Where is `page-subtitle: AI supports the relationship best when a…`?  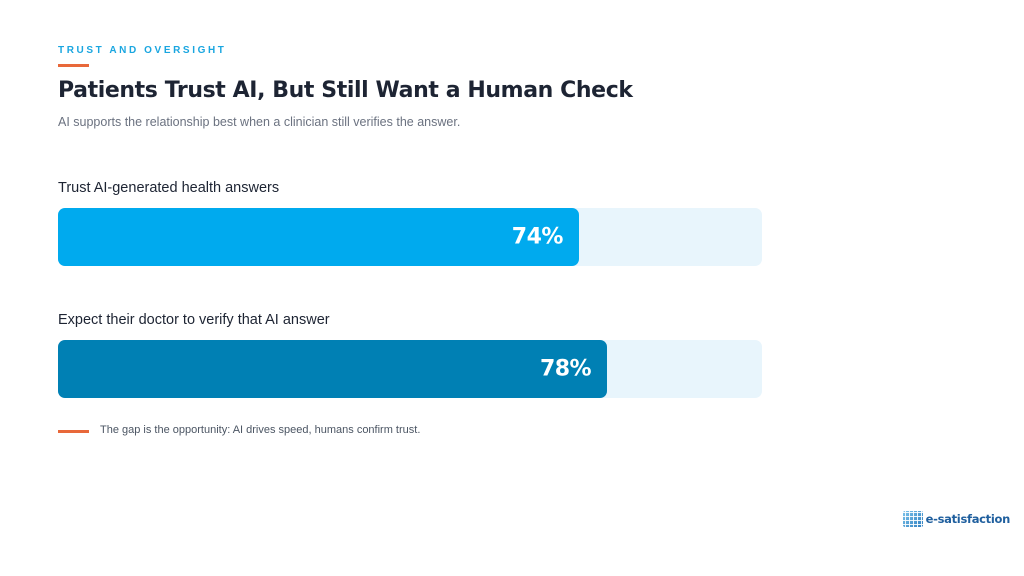
page-subtitle: AI supports the relationship best when a… is located at coordinates (259, 122).